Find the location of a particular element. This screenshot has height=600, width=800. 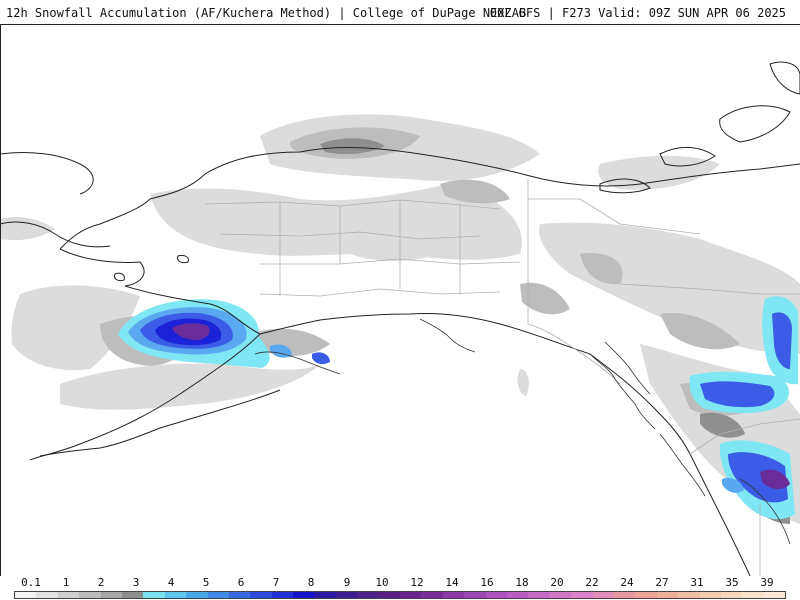

legend-label: 27 is located at coordinates (662, 582).